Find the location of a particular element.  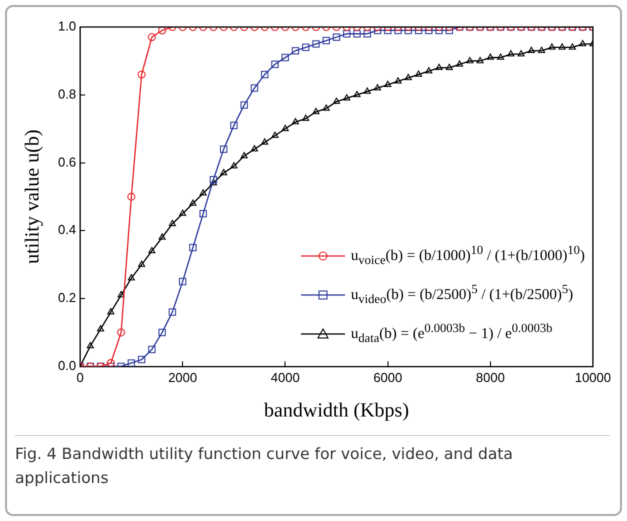

caption: Fig. 4 Bandwidth utility function curve for voice, video, and data applications is located at coordinates (312, 462).